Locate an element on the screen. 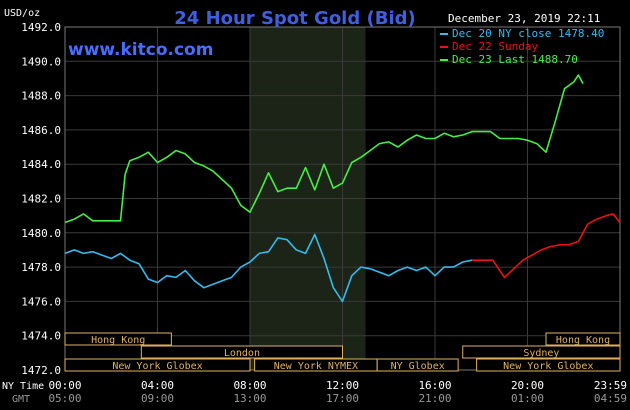  chart-title: 24 Hour Spot Gold (Bid) is located at coordinates (294, 18).